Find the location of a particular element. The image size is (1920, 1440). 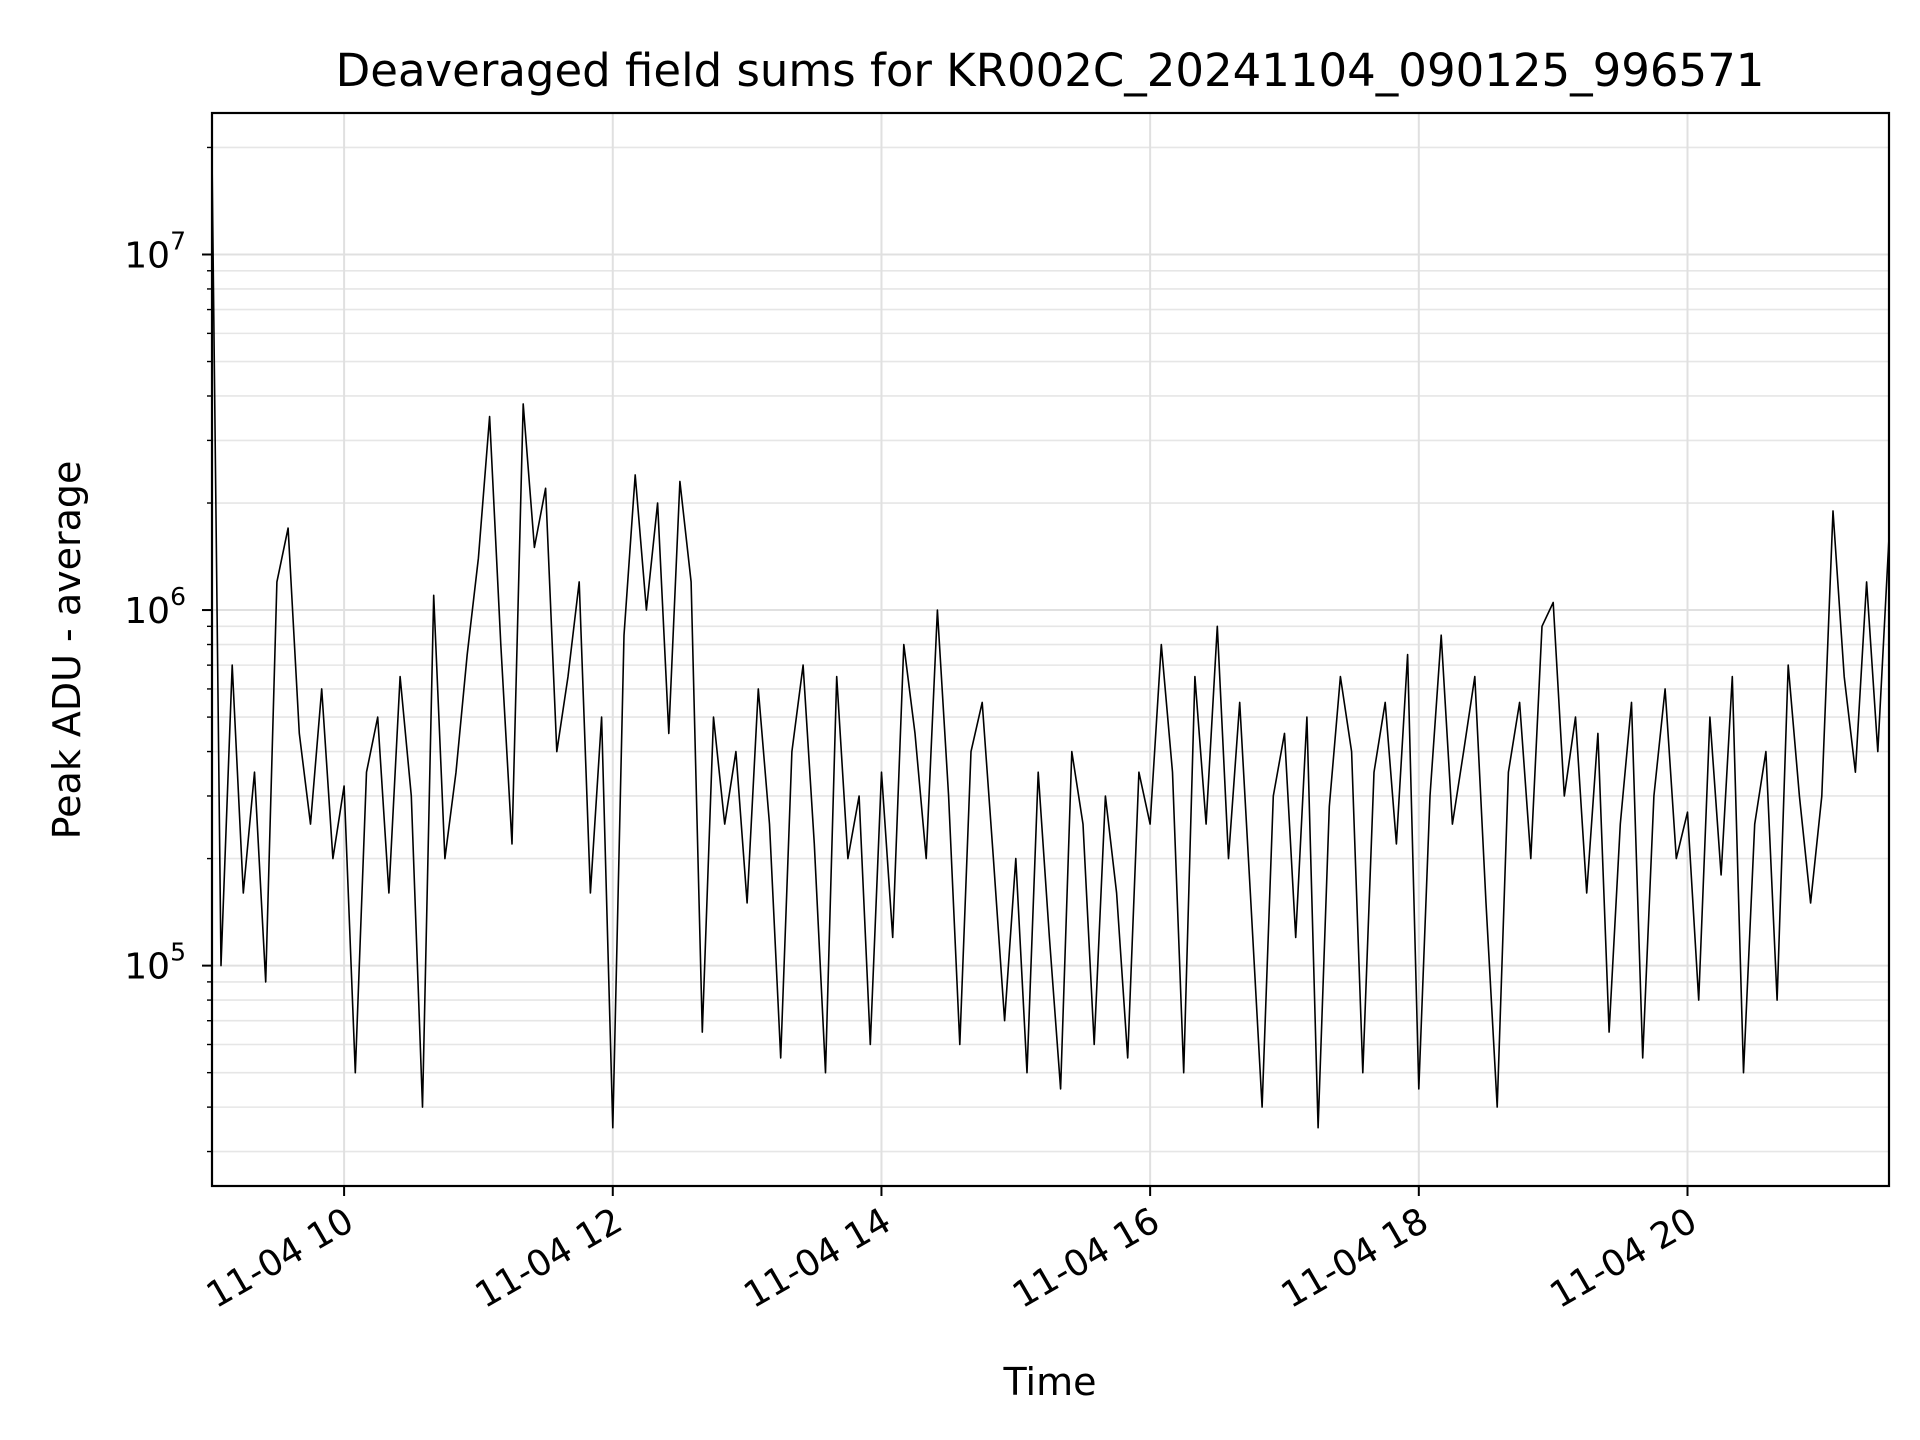

y-tick-label: 10⁵ is located at coordinates (155, 963).